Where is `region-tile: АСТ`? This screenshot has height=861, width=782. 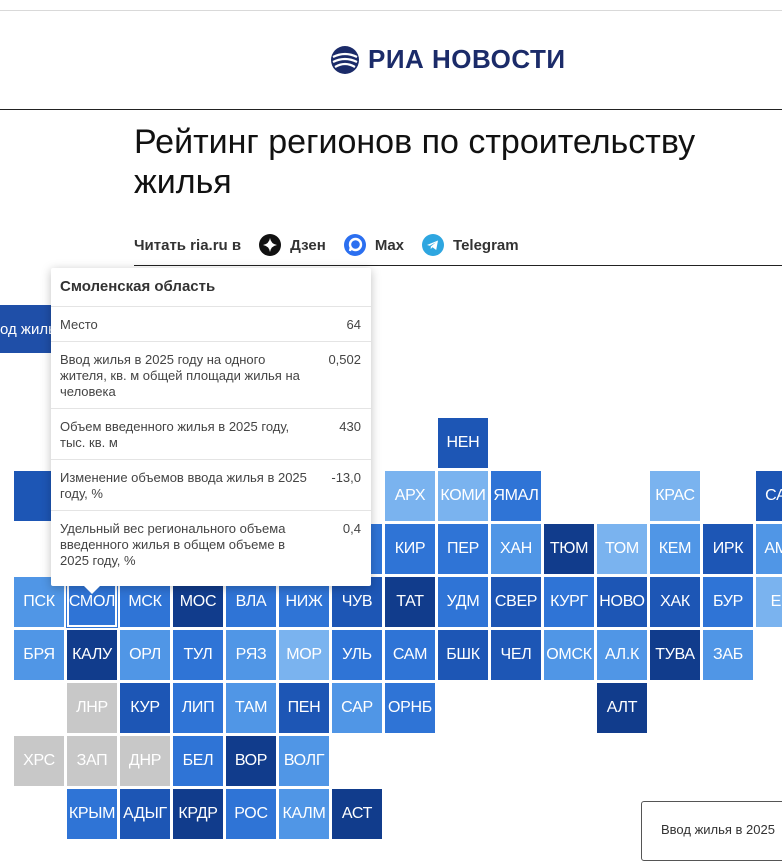
region-tile: АСТ is located at coordinates (357, 814).